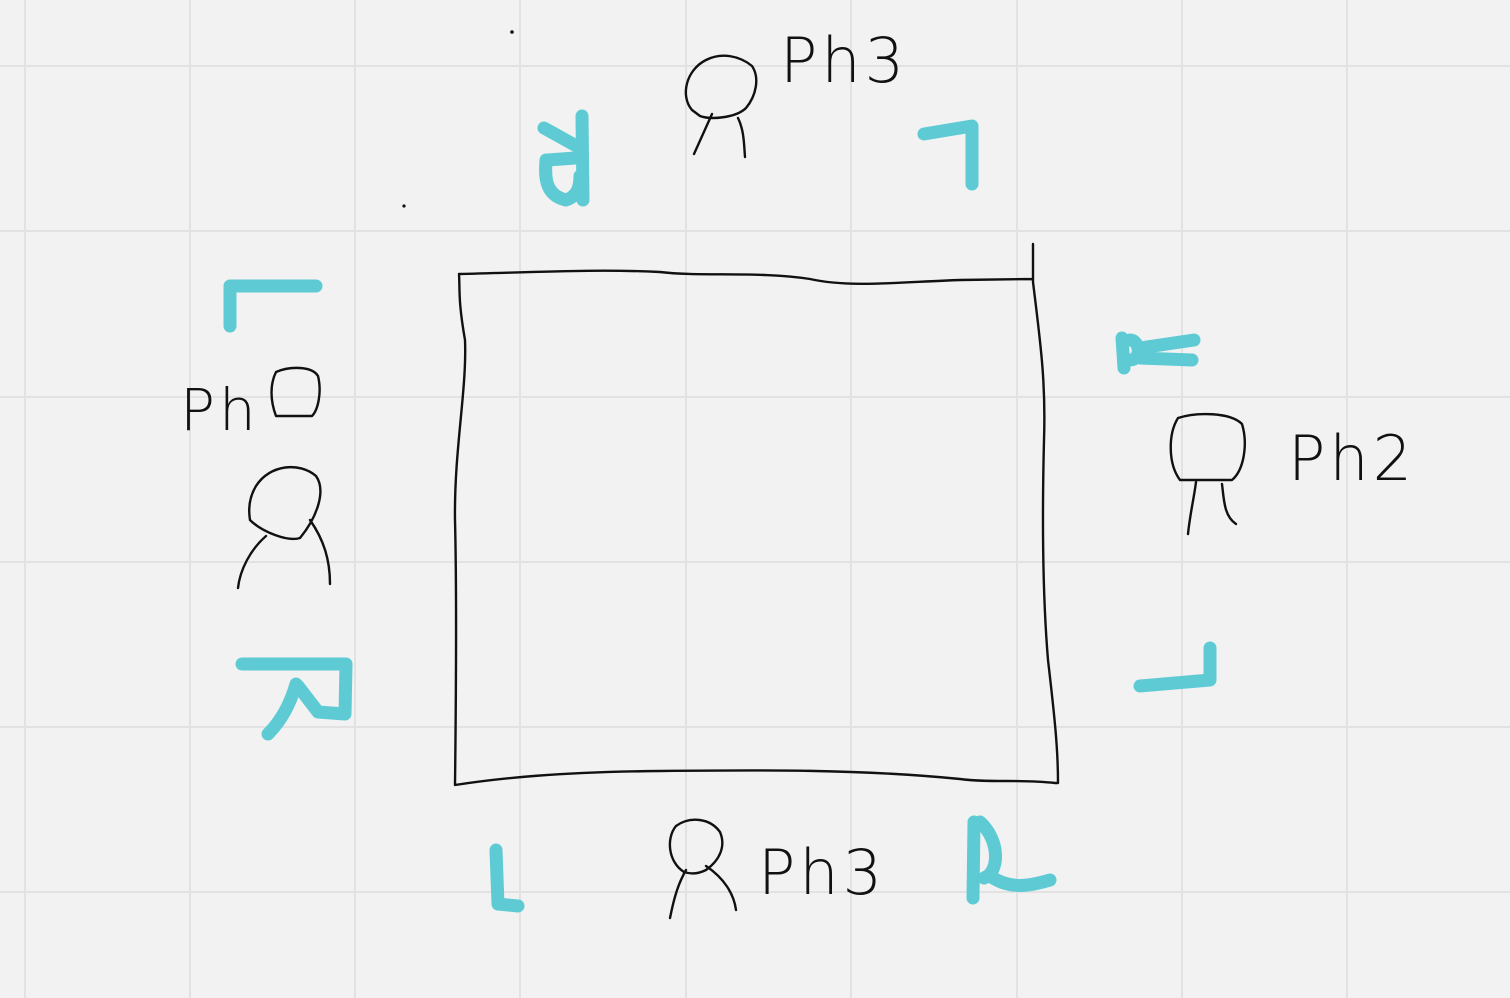 The width and height of the screenshot is (1510, 998). I want to click on marker-left-bottom-R, so click(294, 699).